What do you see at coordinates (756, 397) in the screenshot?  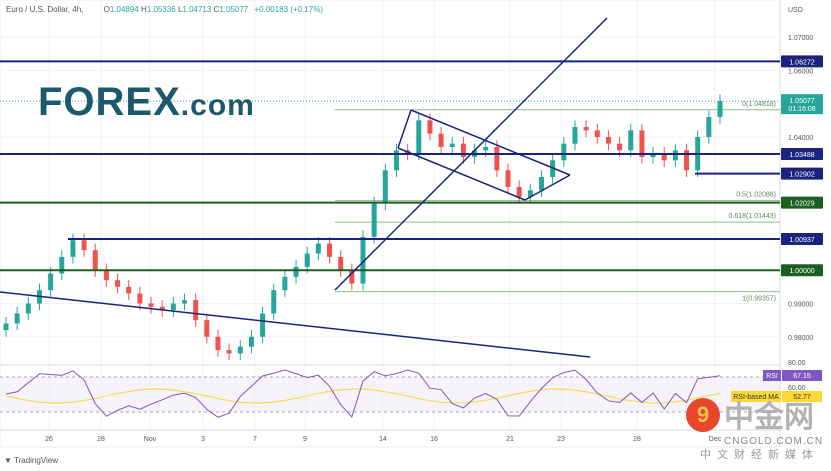 I see `rsi-ma-tag-label: RSI-based MA` at bounding box center [756, 397].